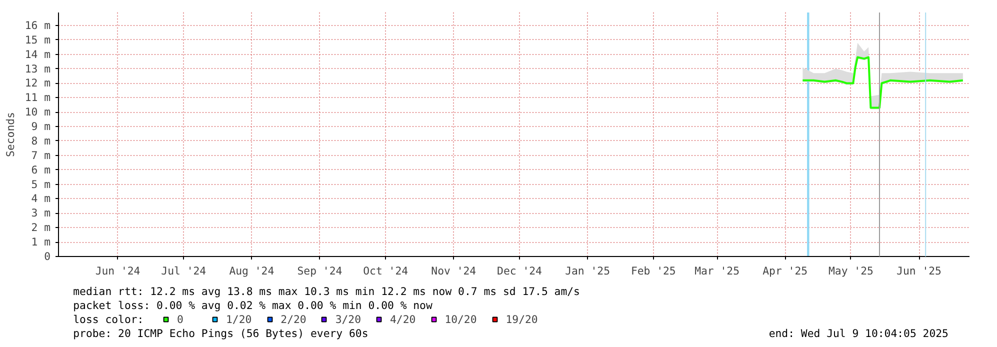  I want to click on x-tick-label: Mar '25, so click(717, 271).